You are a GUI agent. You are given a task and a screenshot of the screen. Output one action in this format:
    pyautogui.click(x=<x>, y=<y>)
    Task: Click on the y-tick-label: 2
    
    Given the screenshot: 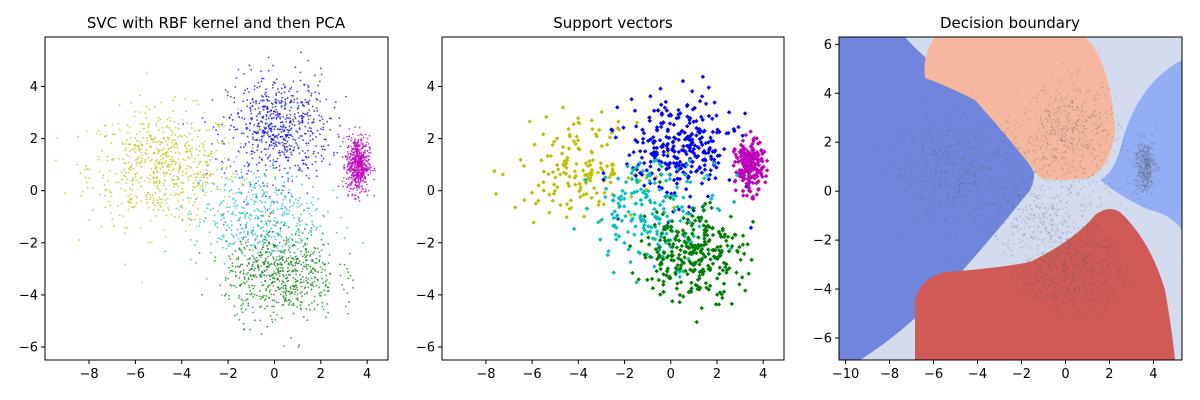 What is the action you would take?
    pyautogui.click(x=431, y=139)
    